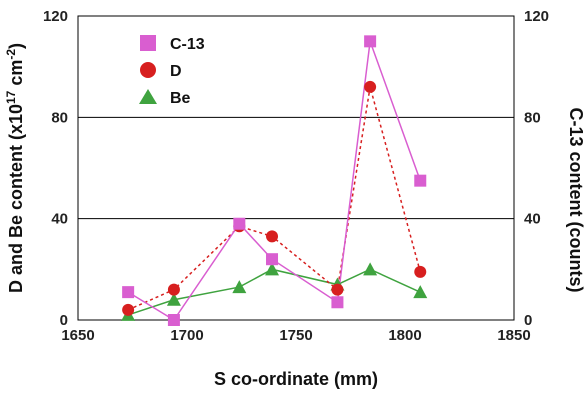 Image resolution: width=585 pixels, height=394 pixels. Describe the element at coordinates (536, 16) in the screenshot. I see `y-right-tick-label-3: 120` at that location.